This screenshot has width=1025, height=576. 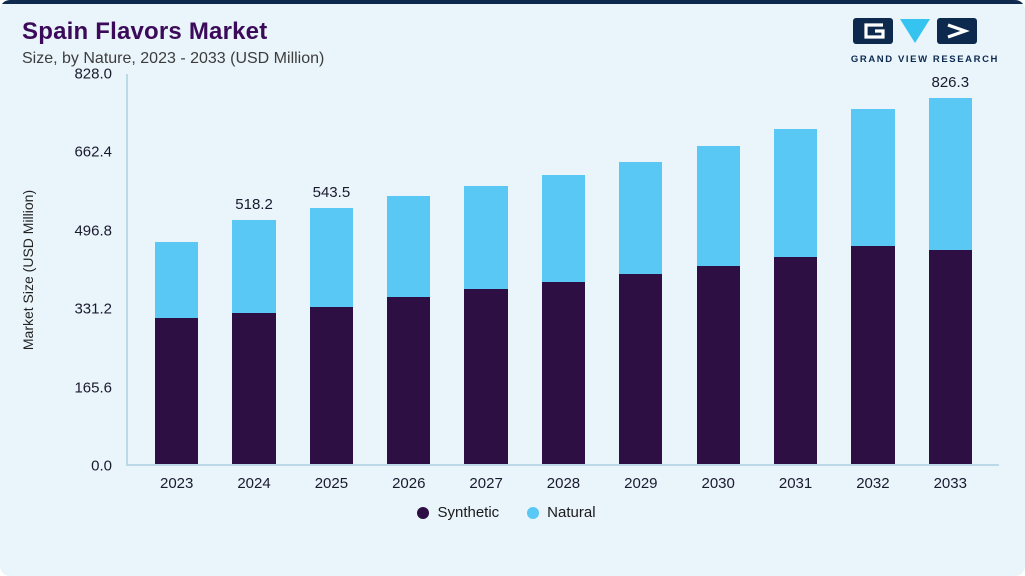 What do you see at coordinates (93, 309) in the screenshot?
I see `y-tick-331.2: 331.2` at bounding box center [93, 309].